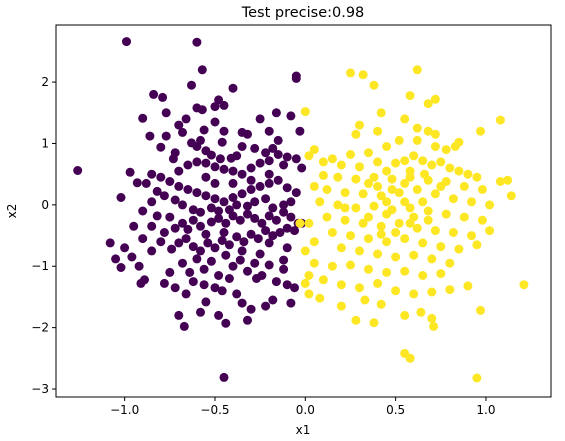  I want to click on y-tick-label: 2, so click(45, 82).